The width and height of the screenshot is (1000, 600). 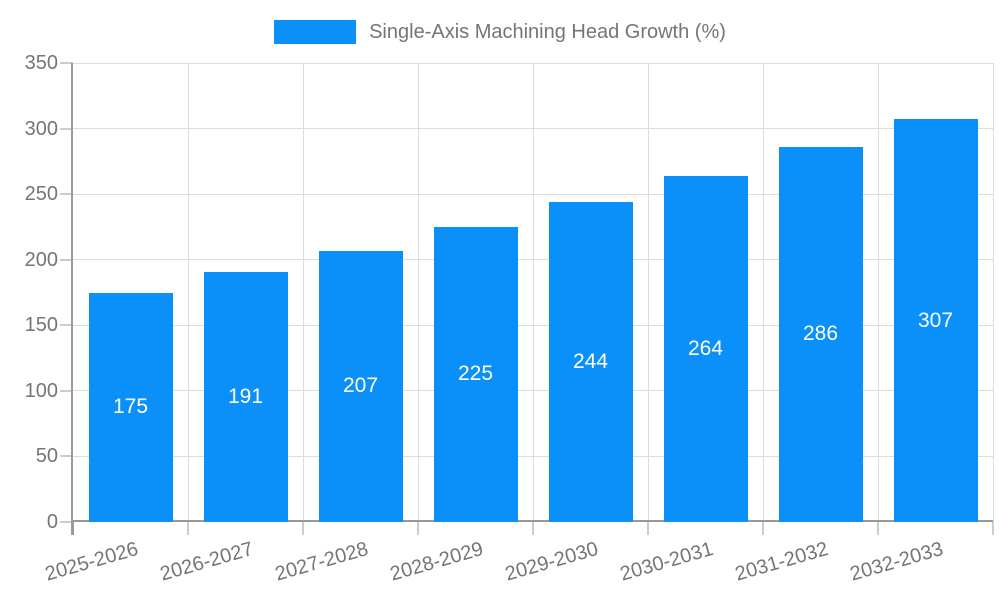 I want to click on x-tick-label: 2032-2033, so click(x=896, y=562).